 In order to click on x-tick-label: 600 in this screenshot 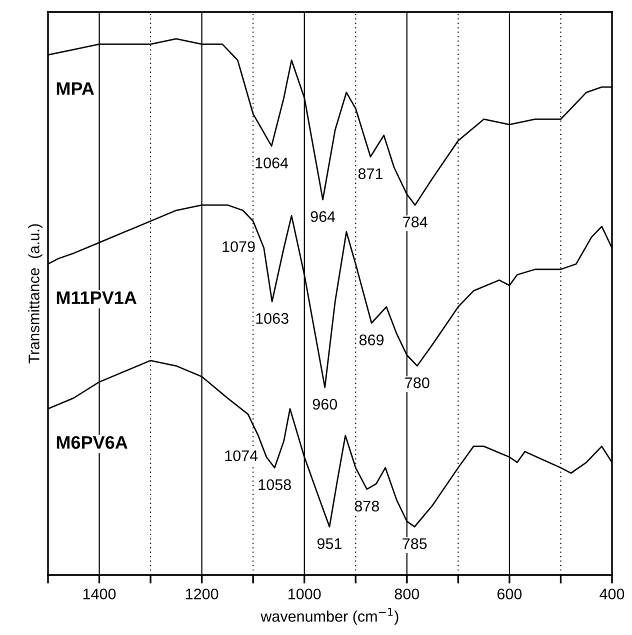, I will do `click(509, 594)`.